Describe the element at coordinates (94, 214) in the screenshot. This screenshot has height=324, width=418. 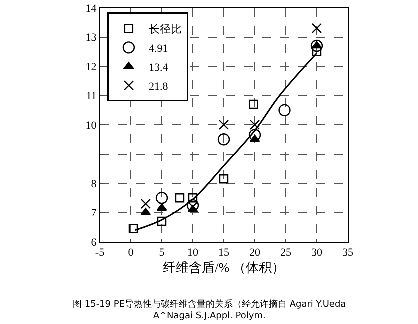
I see `y-tick-label: 7` at that location.